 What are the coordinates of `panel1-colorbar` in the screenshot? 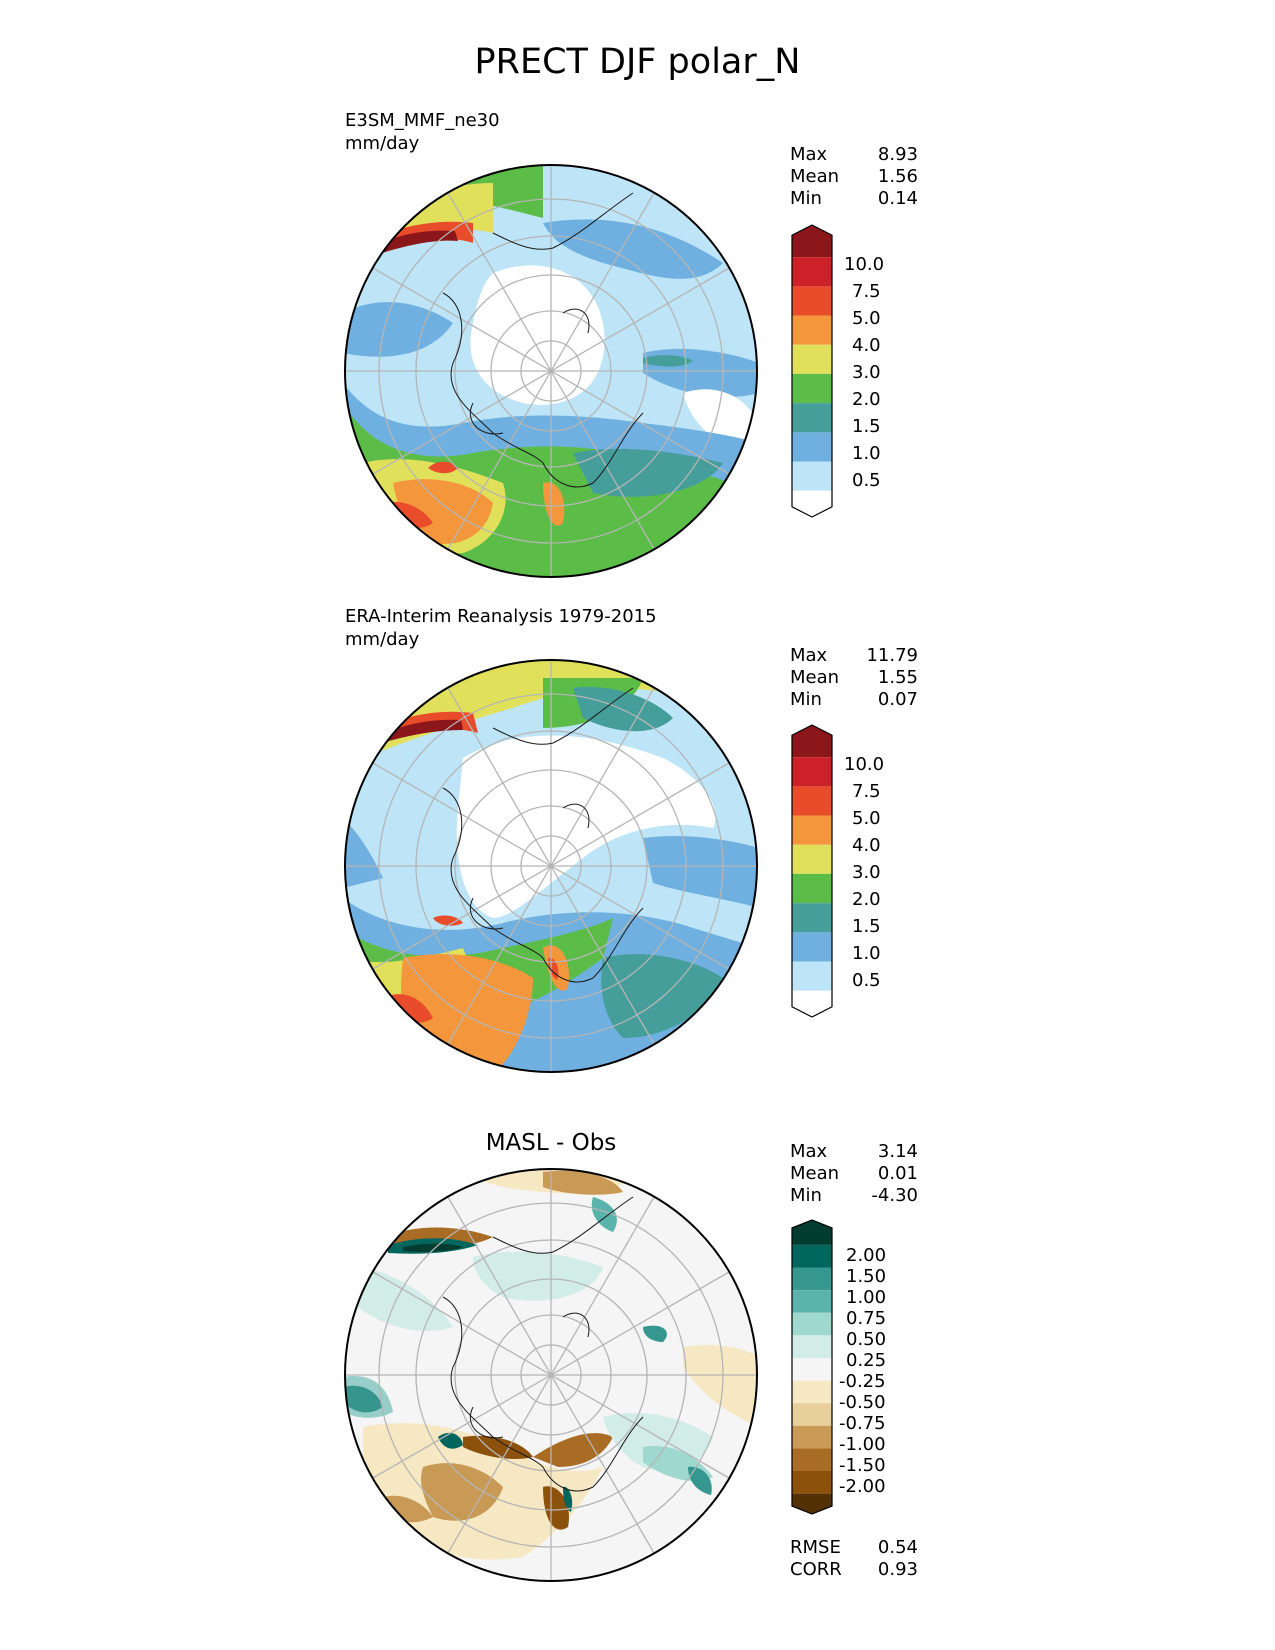 It's located at (812, 371).